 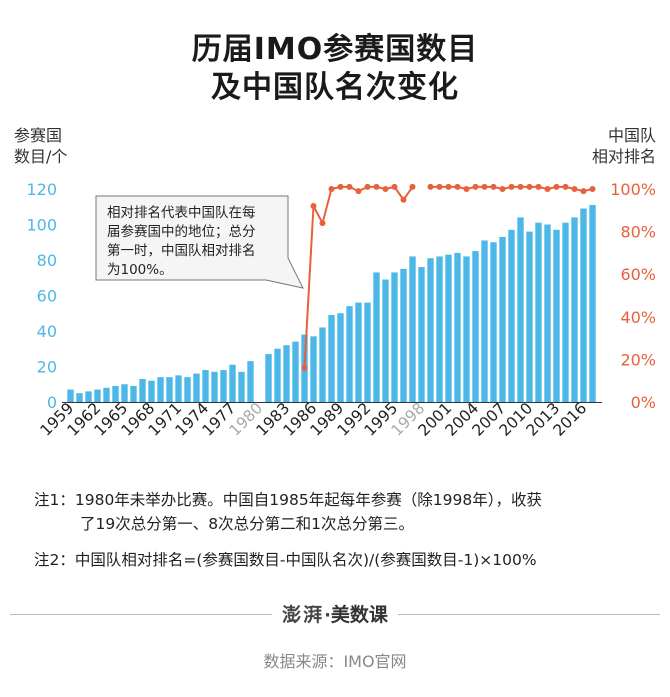 What do you see at coordinates (633, 189) in the screenshot?
I see `right-tick-label: 100%` at bounding box center [633, 189].